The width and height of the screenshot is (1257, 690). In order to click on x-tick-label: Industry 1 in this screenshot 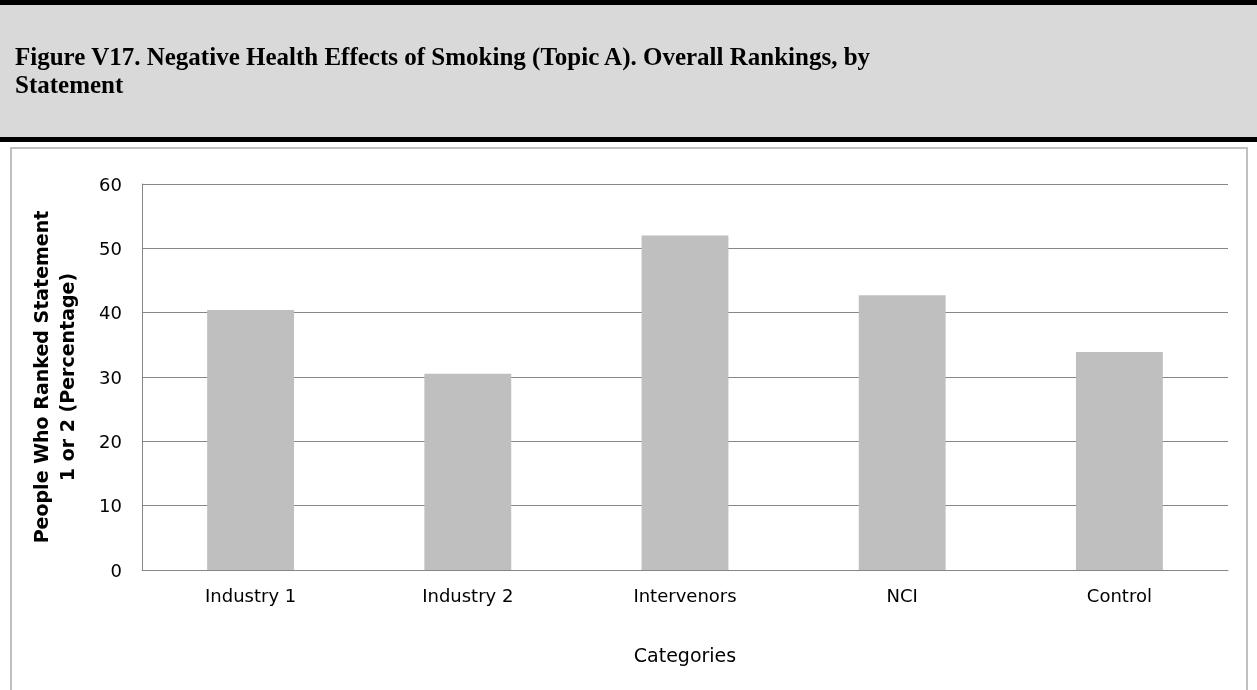, I will do `click(250, 595)`.